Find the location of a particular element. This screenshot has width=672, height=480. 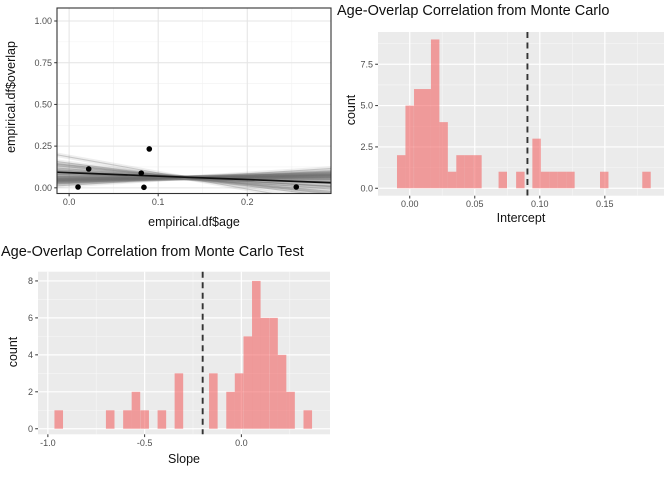

svg-text: -1.0 is located at coordinates (48, 443).